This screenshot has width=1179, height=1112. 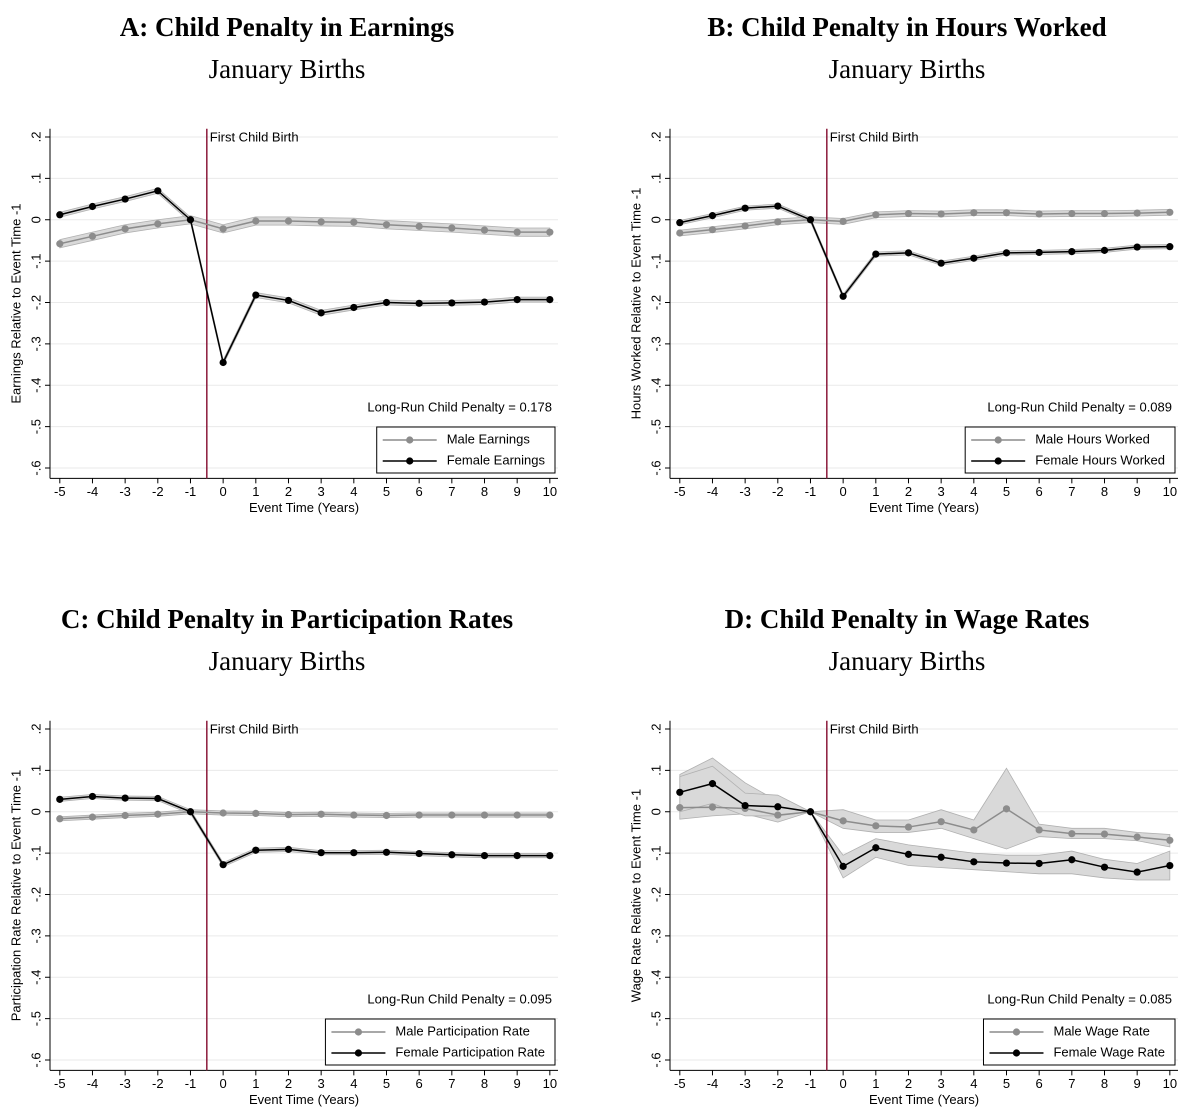 I want to click on x-tick-label: 10, so click(x=1170, y=491).